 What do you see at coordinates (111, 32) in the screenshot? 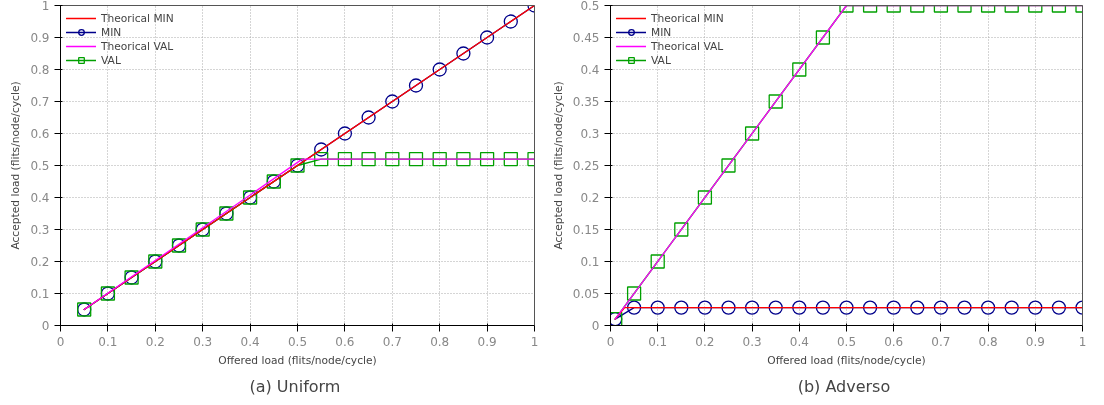
I see `legend-label: MIN` at bounding box center [111, 32].